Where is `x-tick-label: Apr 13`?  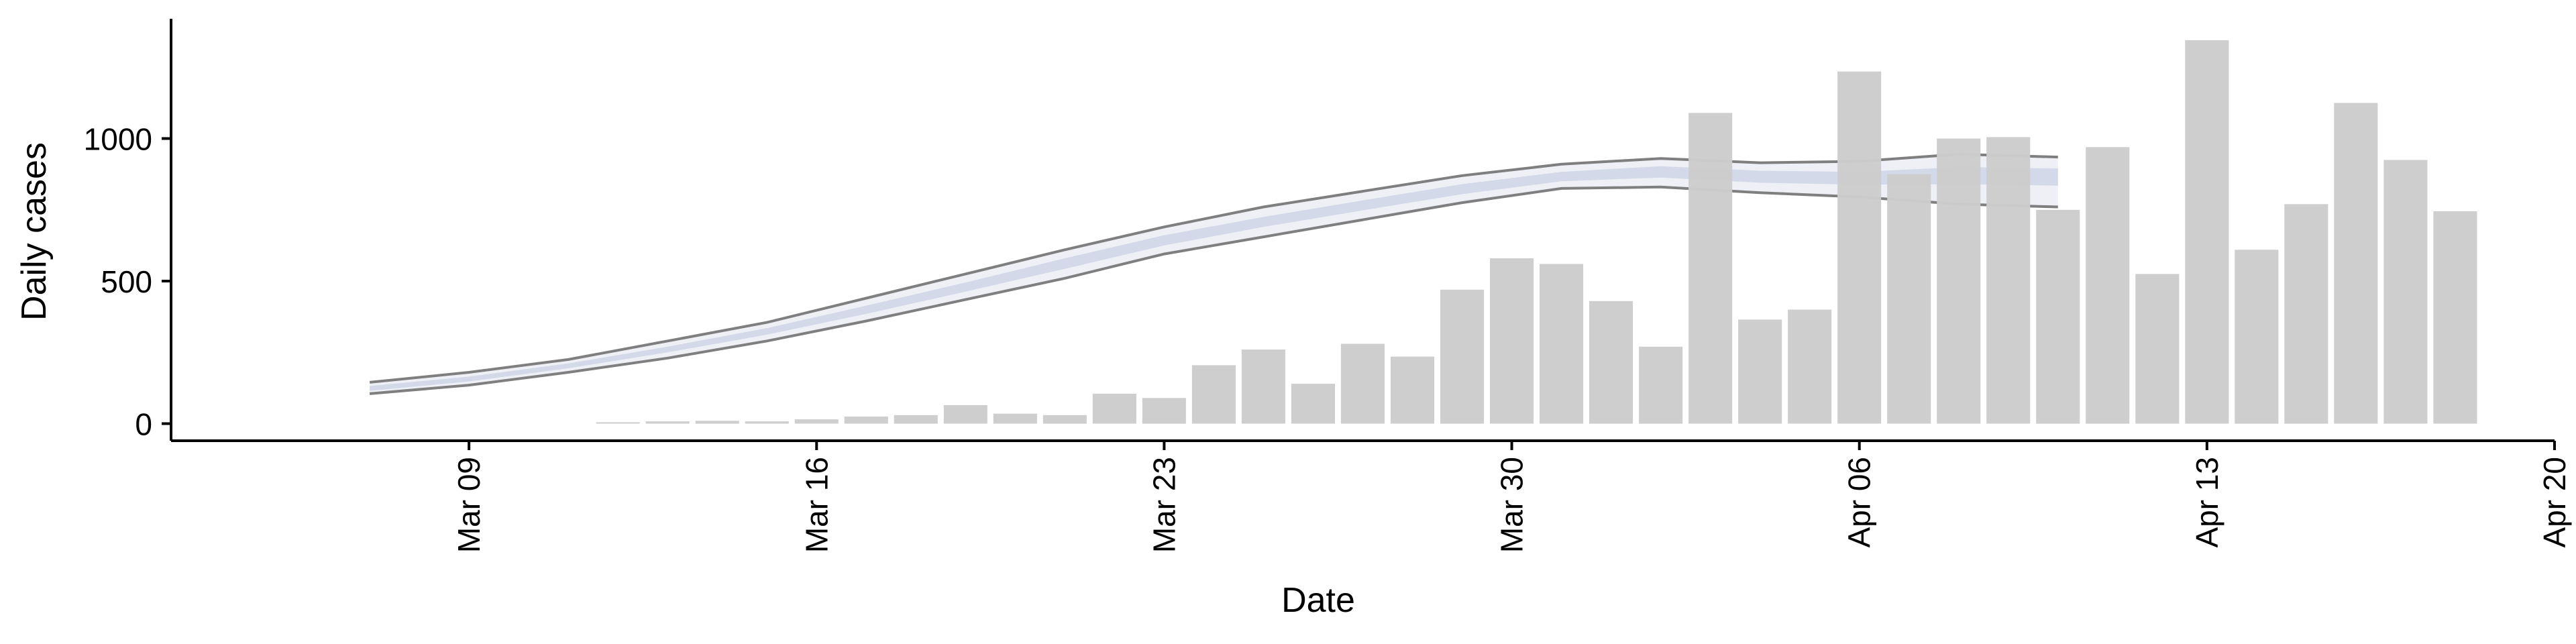
x-tick-label: Apr 13 is located at coordinates (2207, 502).